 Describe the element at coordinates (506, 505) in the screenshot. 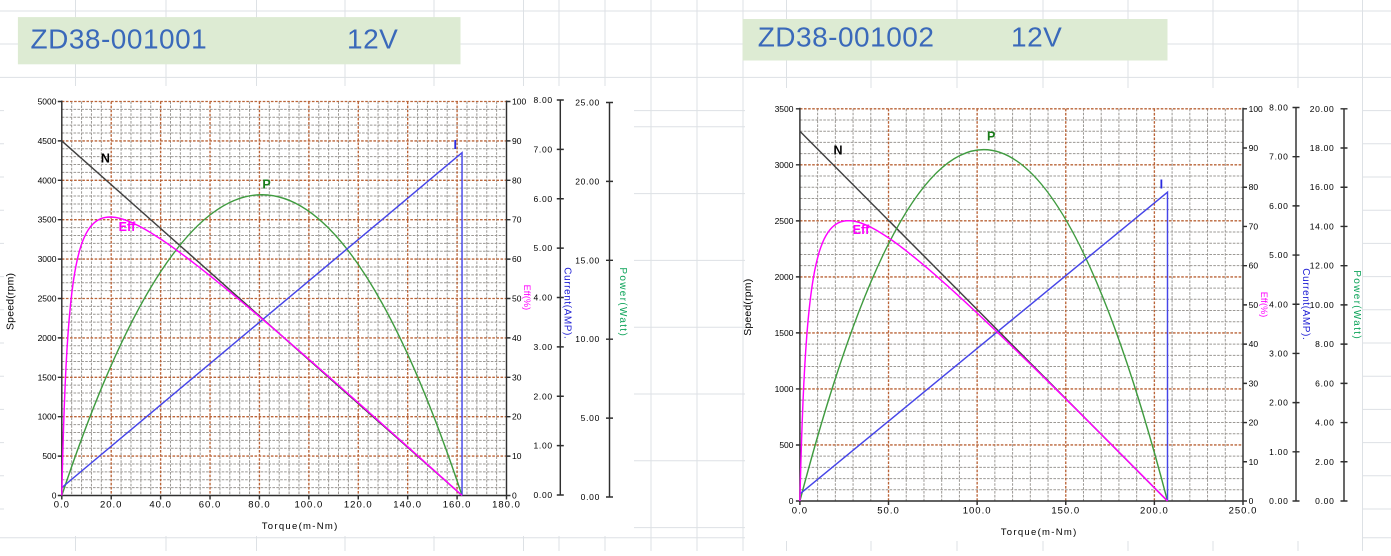

I see `svg-text: 180.0` at that location.